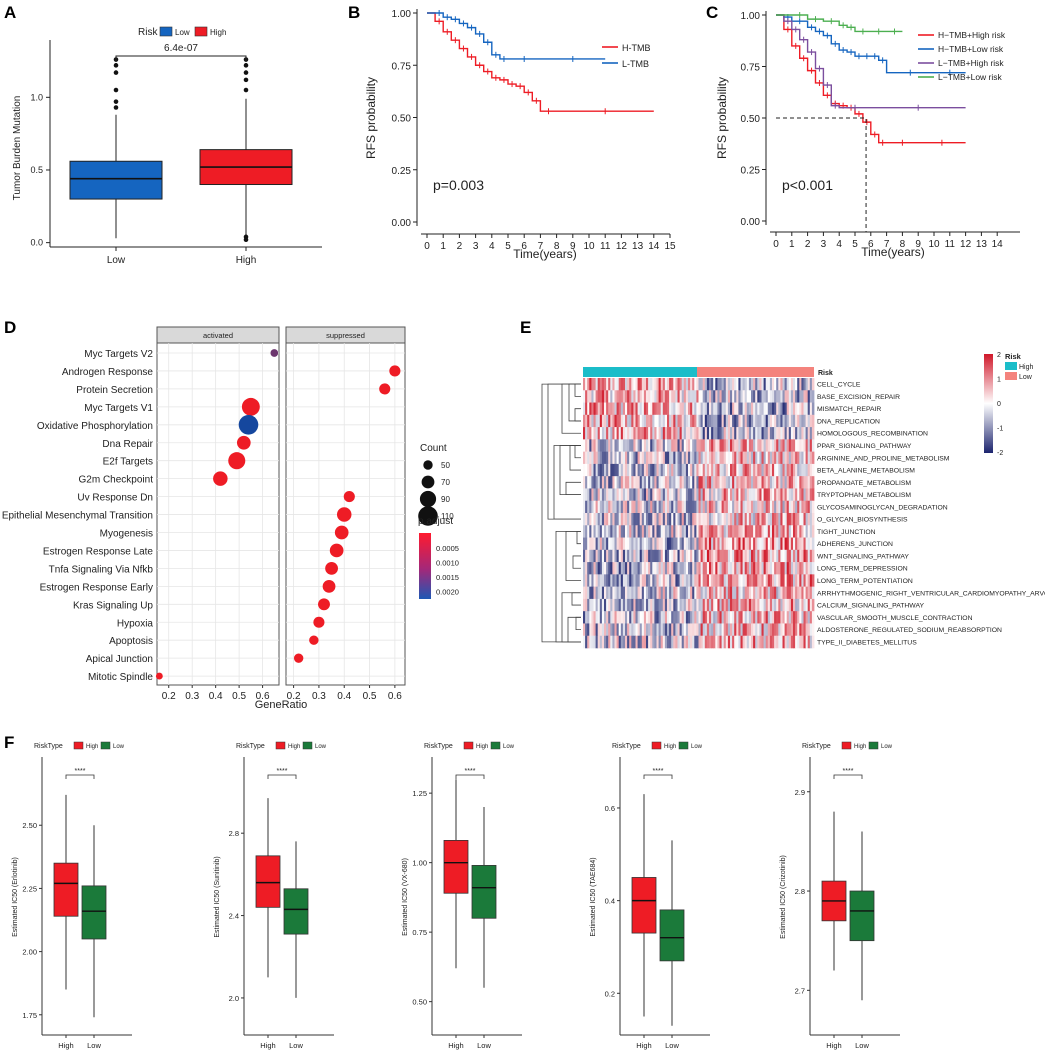  What do you see at coordinates (870, 606) in the screenshot?
I see `heatmap-row-label: CALCIUM_SIGNALING_PATHWAY` at bounding box center [870, 606].